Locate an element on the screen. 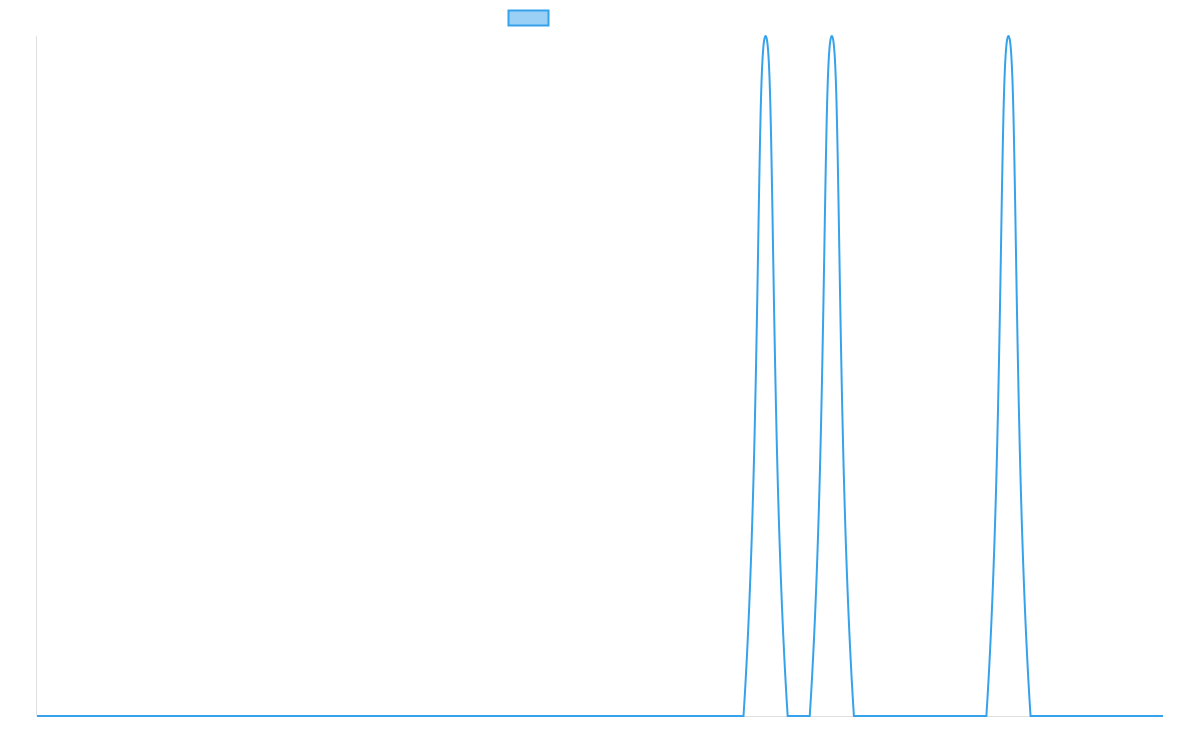 This screenshot has width=1200, height=750. legend-swatch is located at coordinates (528, 18).